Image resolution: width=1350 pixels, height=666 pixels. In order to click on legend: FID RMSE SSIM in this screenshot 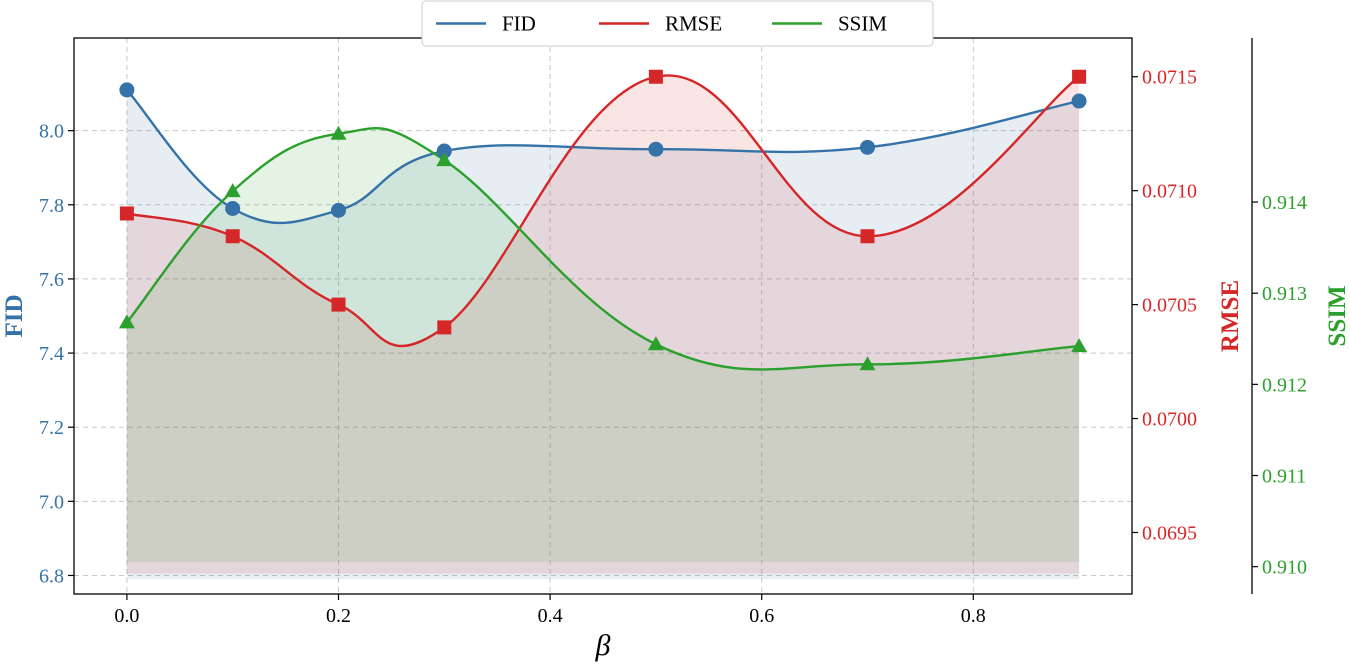, I will do `click(677, 23)`.